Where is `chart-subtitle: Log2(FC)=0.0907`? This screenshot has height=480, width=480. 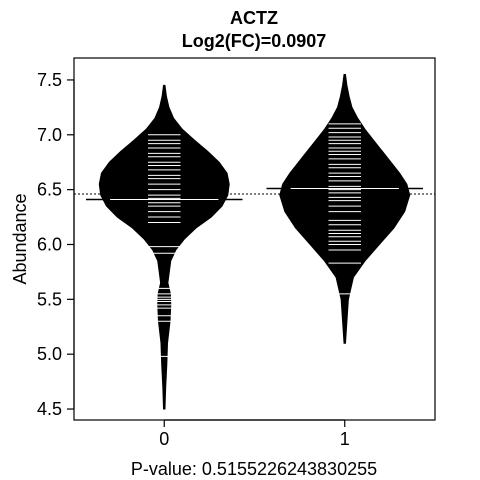 chart-subtitle: Log2(FC)=0.0907 is located at coordinates (254, 41).